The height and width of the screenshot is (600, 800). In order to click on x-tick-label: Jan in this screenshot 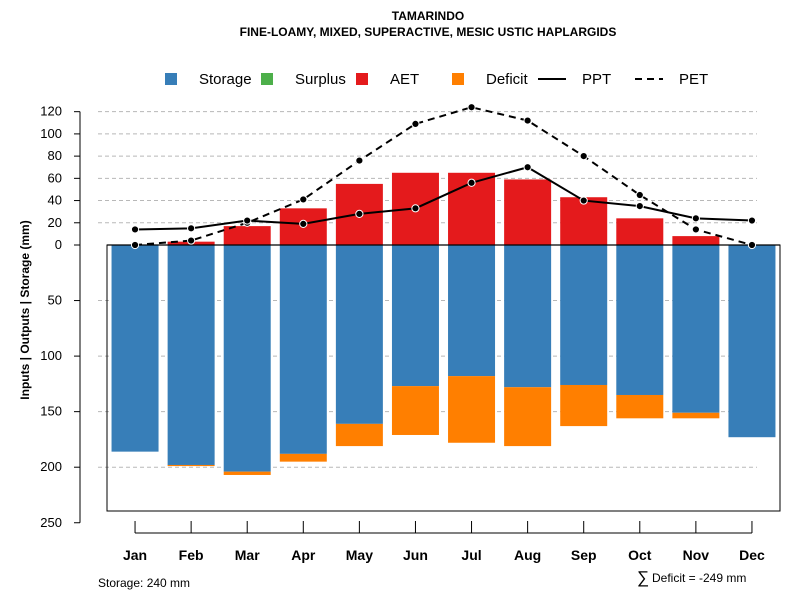, I will do `click(135, 555)`.